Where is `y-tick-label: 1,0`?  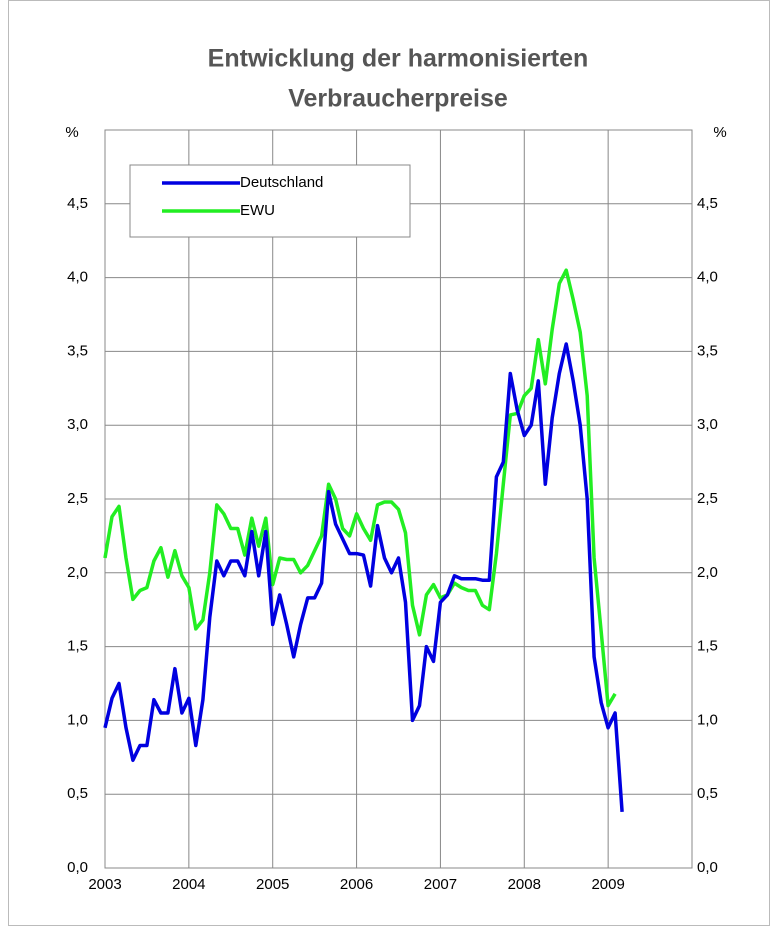 y-tick-label: 1,0 is located at coordinates (77, 719).